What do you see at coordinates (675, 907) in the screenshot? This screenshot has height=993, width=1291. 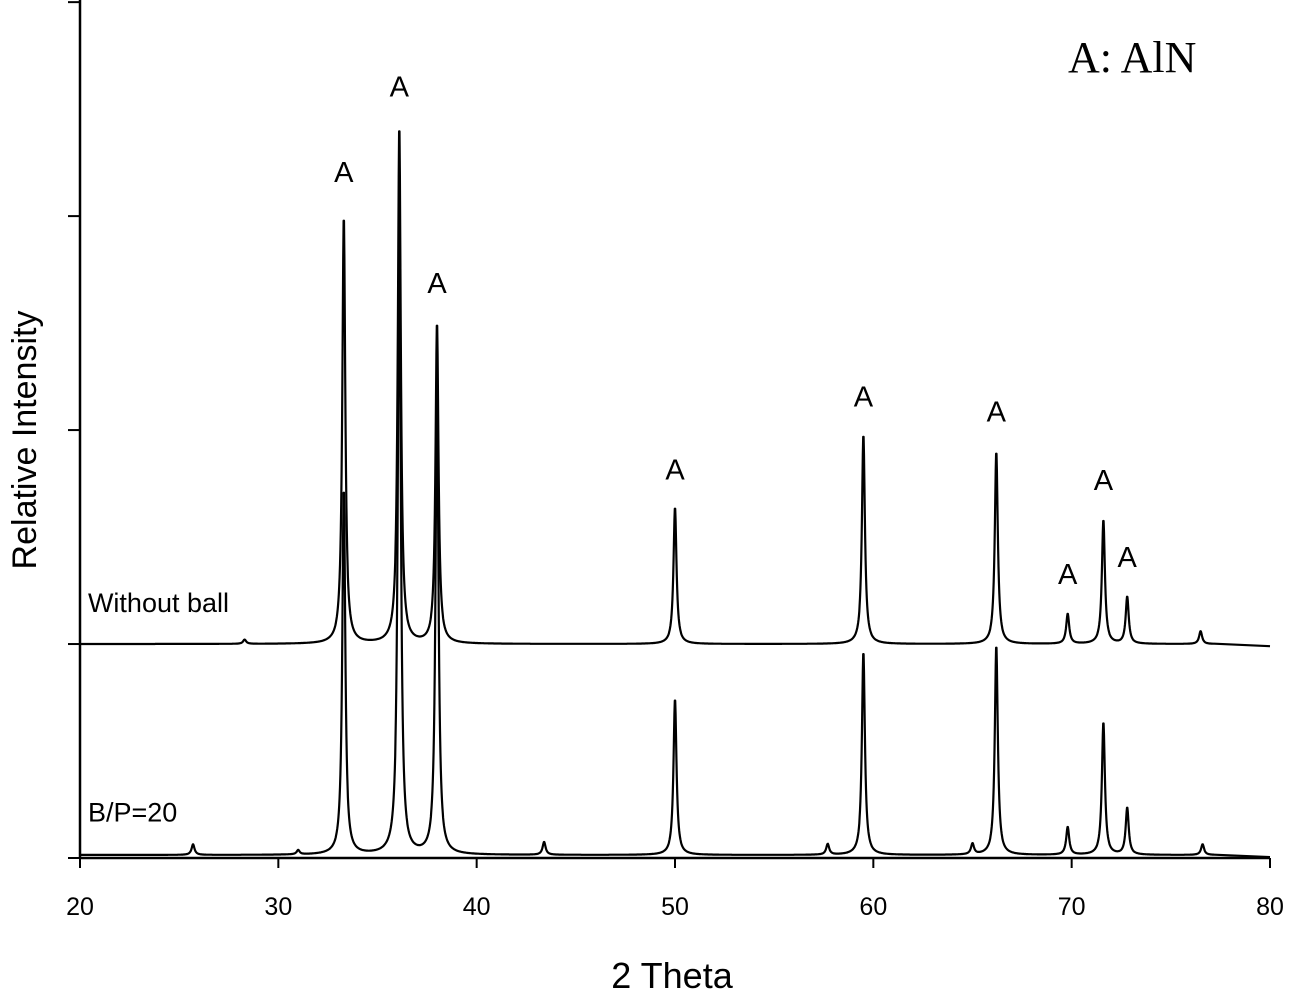 I see `x-tick-label: 50` at bounding box center [675, 907].